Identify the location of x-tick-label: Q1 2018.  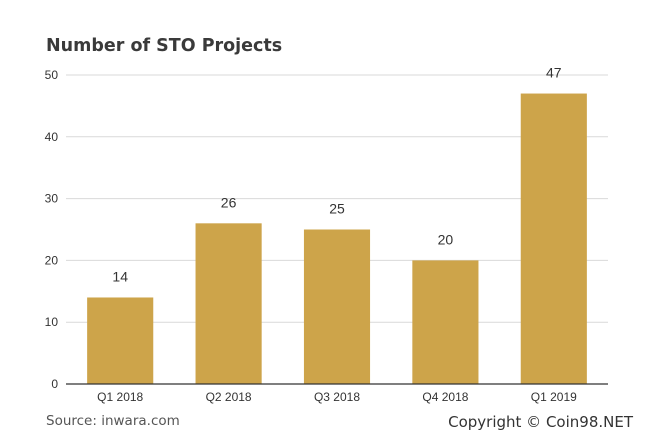
(120, 397).